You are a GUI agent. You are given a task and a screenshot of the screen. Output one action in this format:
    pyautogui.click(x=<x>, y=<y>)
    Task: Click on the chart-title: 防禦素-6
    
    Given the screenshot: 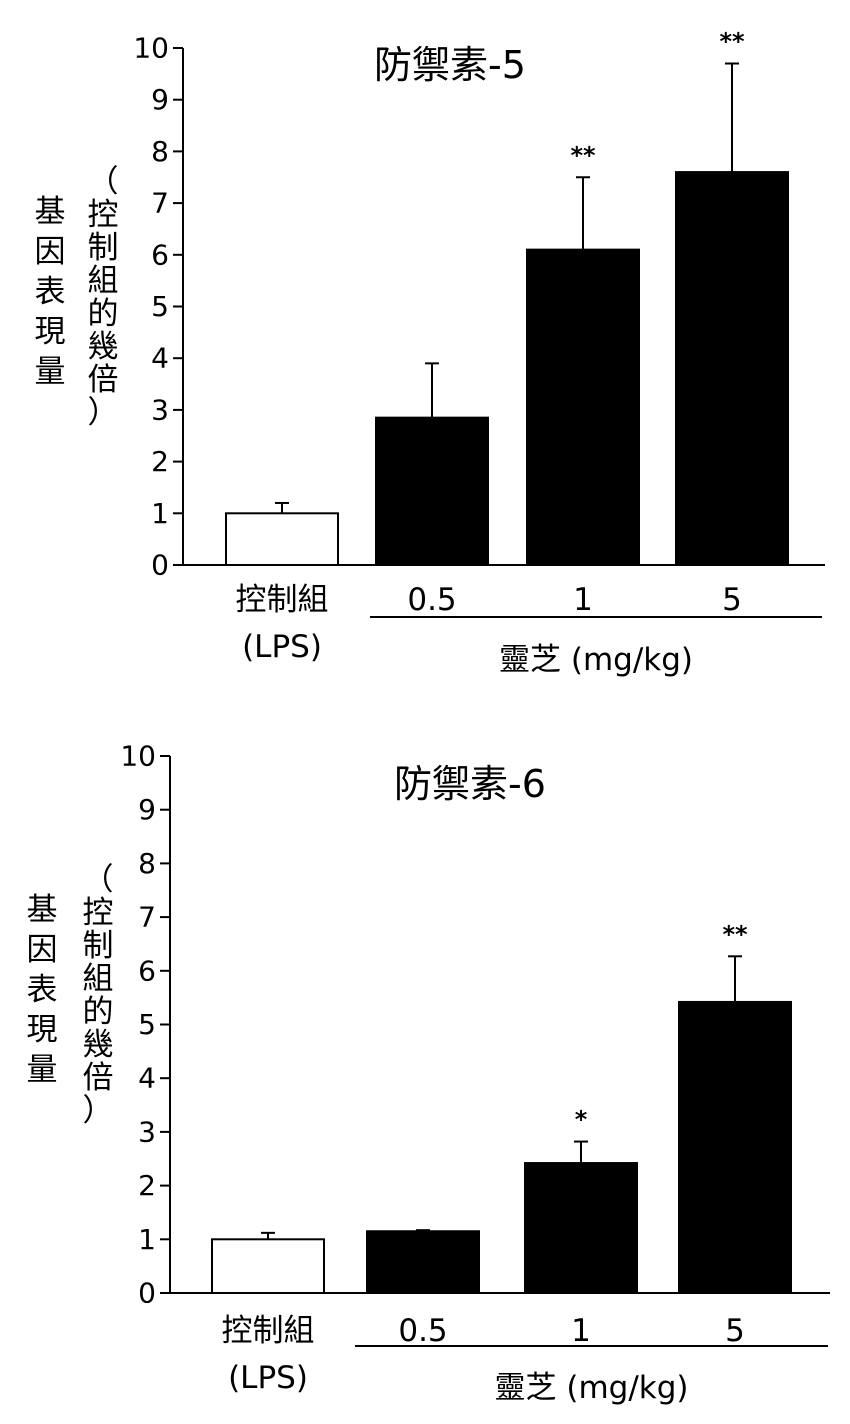 What is the action you would take?
    pyautogui.click(x=470, y=784)
    